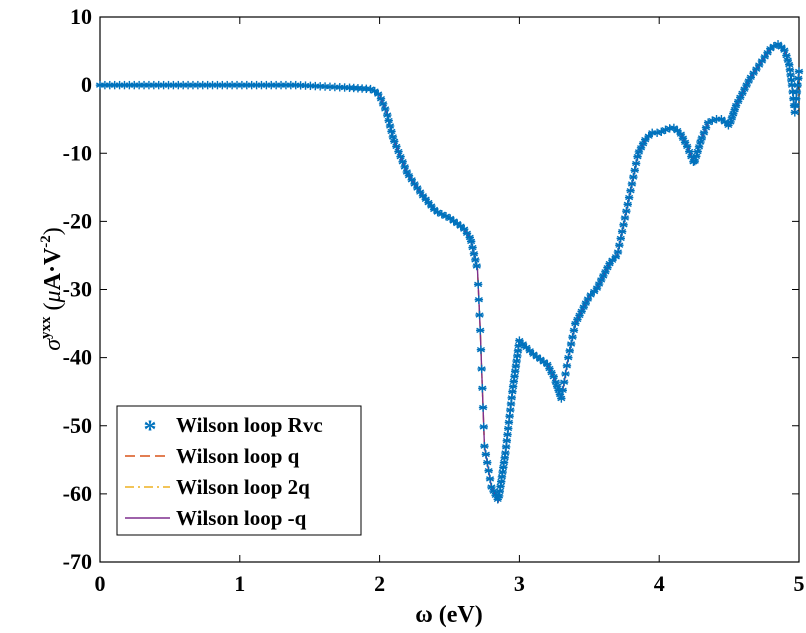 The height and width of the screenshot is (633, 806). I want to click on y-tick-label: -50, so click(77, 425).